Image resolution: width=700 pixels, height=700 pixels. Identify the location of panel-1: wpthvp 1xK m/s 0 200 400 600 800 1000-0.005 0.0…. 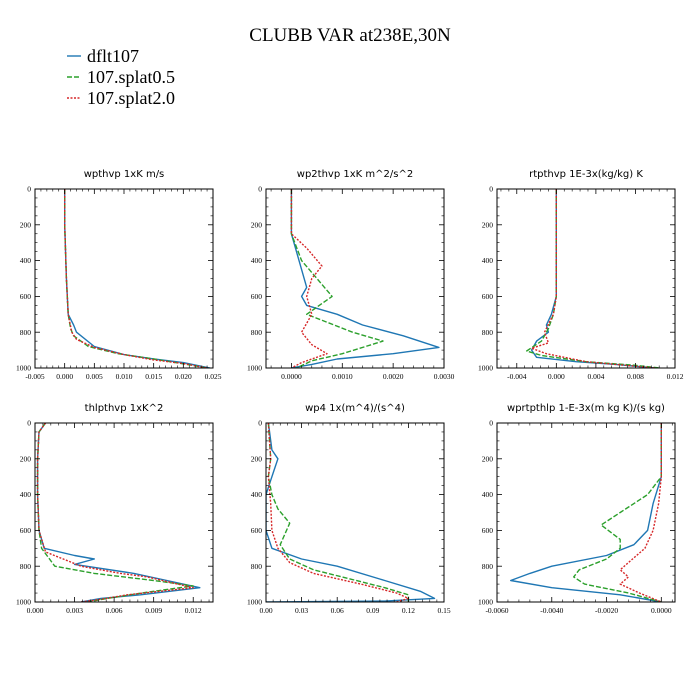
(119, 275).